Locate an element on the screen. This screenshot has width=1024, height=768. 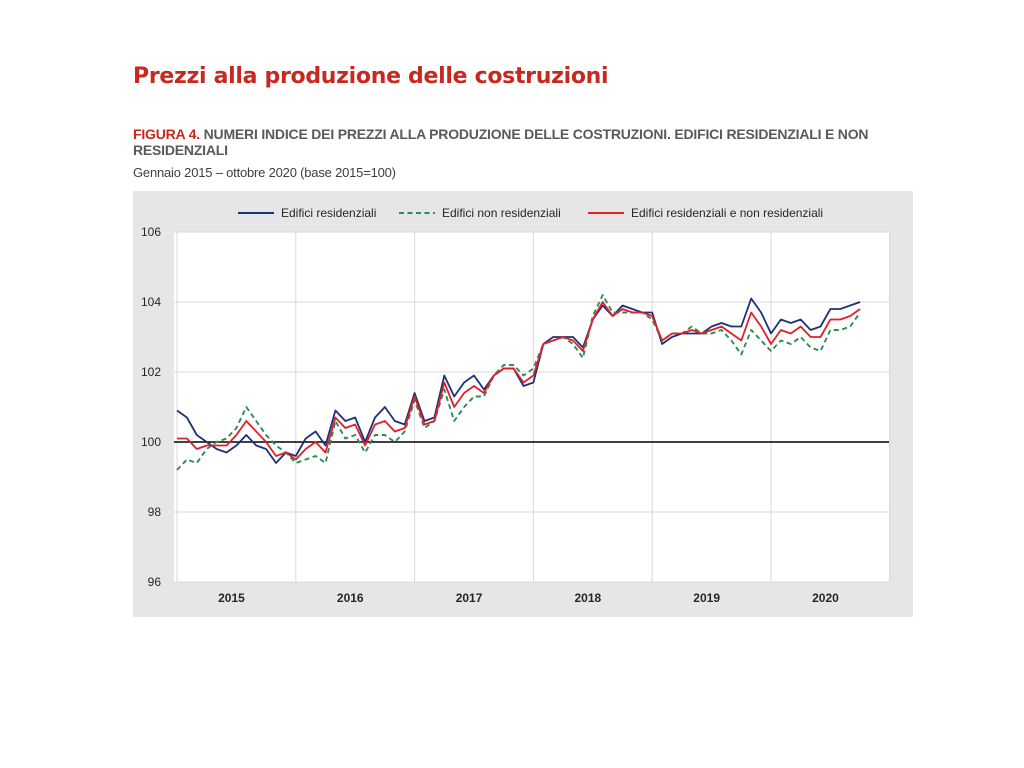
y-tick-label: 96 is located at coordinates (155, 582).